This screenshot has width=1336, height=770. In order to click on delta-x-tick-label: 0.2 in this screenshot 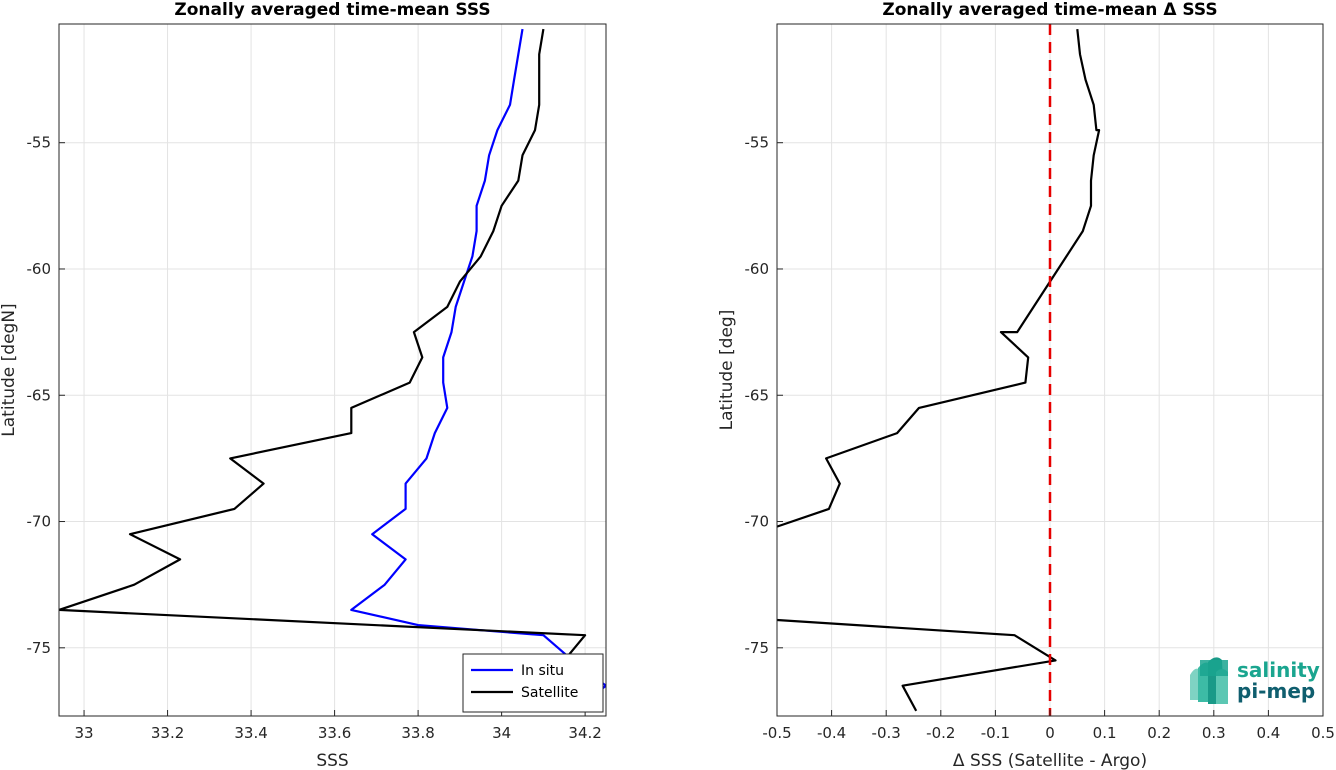, I will do `click(1159, 733)`.